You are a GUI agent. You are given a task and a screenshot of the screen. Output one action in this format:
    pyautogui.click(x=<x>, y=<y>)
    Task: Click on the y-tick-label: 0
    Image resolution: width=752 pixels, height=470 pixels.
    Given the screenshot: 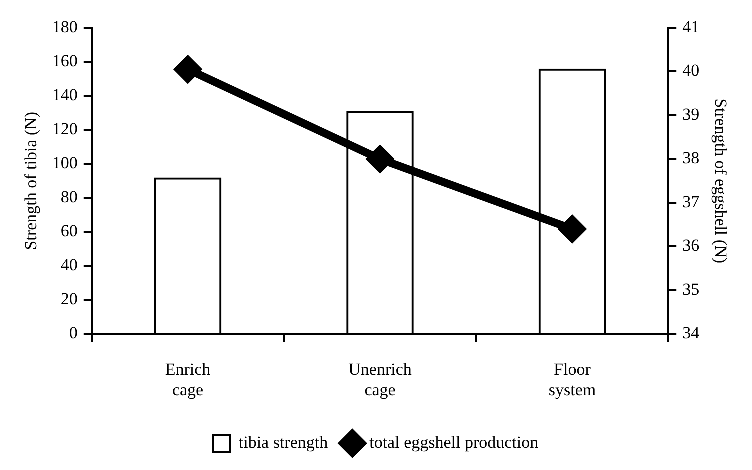 What is the action you would take?
    pyautogui.click(x=73, y=333)
    